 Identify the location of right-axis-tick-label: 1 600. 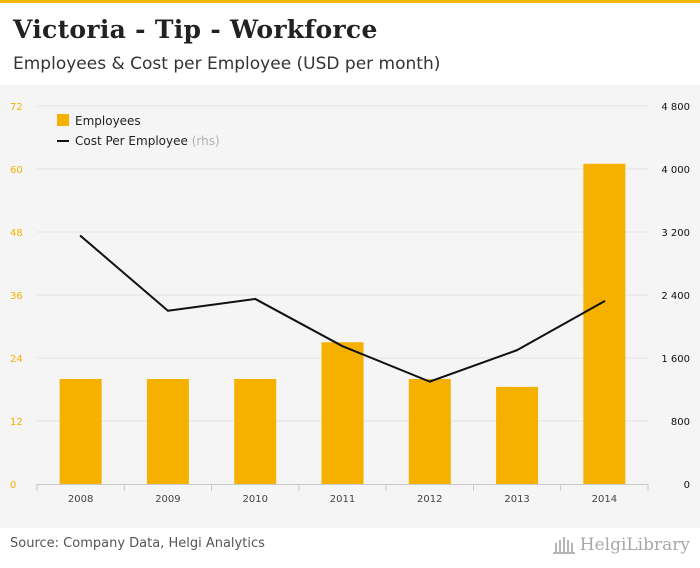
(675, 359).